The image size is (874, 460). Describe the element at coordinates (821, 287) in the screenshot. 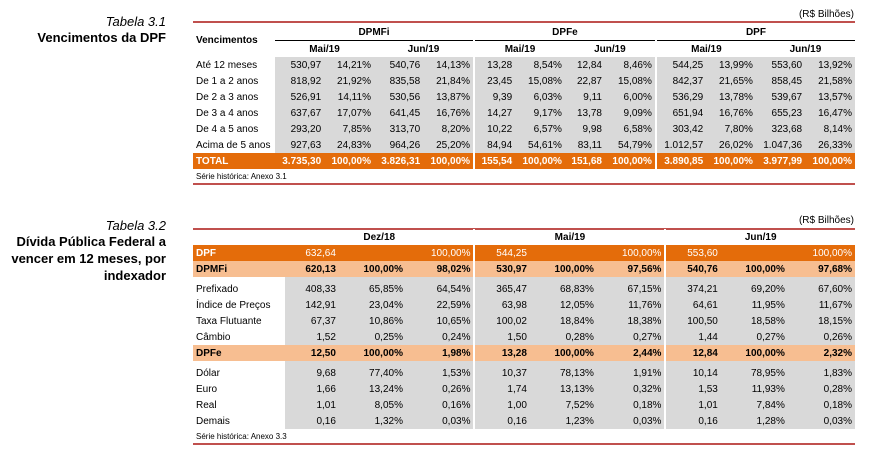

I see `table-cell: 67,60%` at that location.